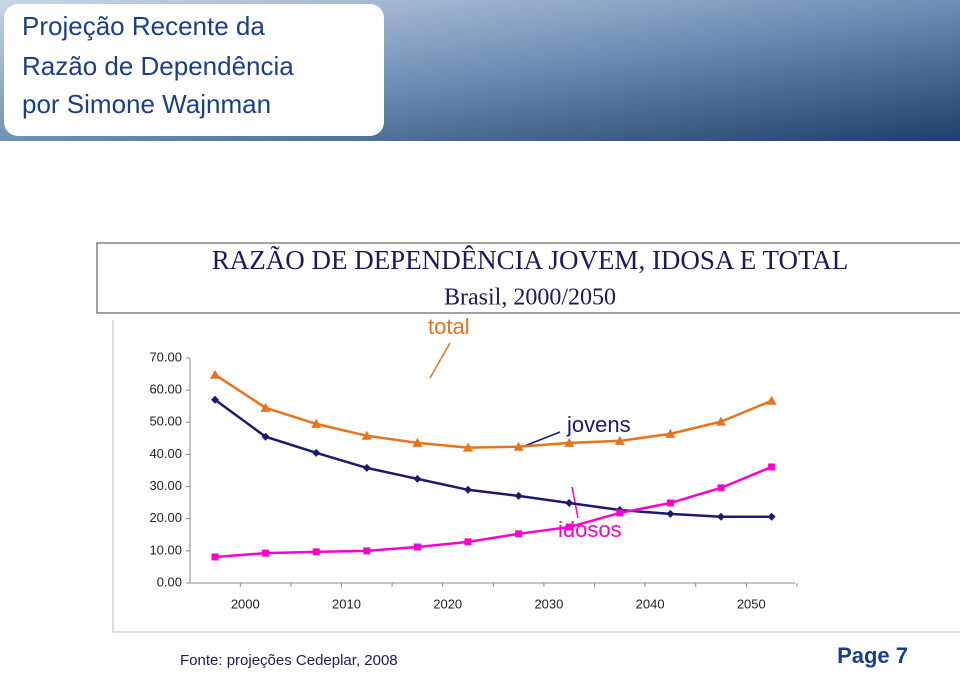  What do you see at coordinates (165, 453) in the screenshot?
I see `y-tick-label: 40.00` at bounding box center [165, 453].